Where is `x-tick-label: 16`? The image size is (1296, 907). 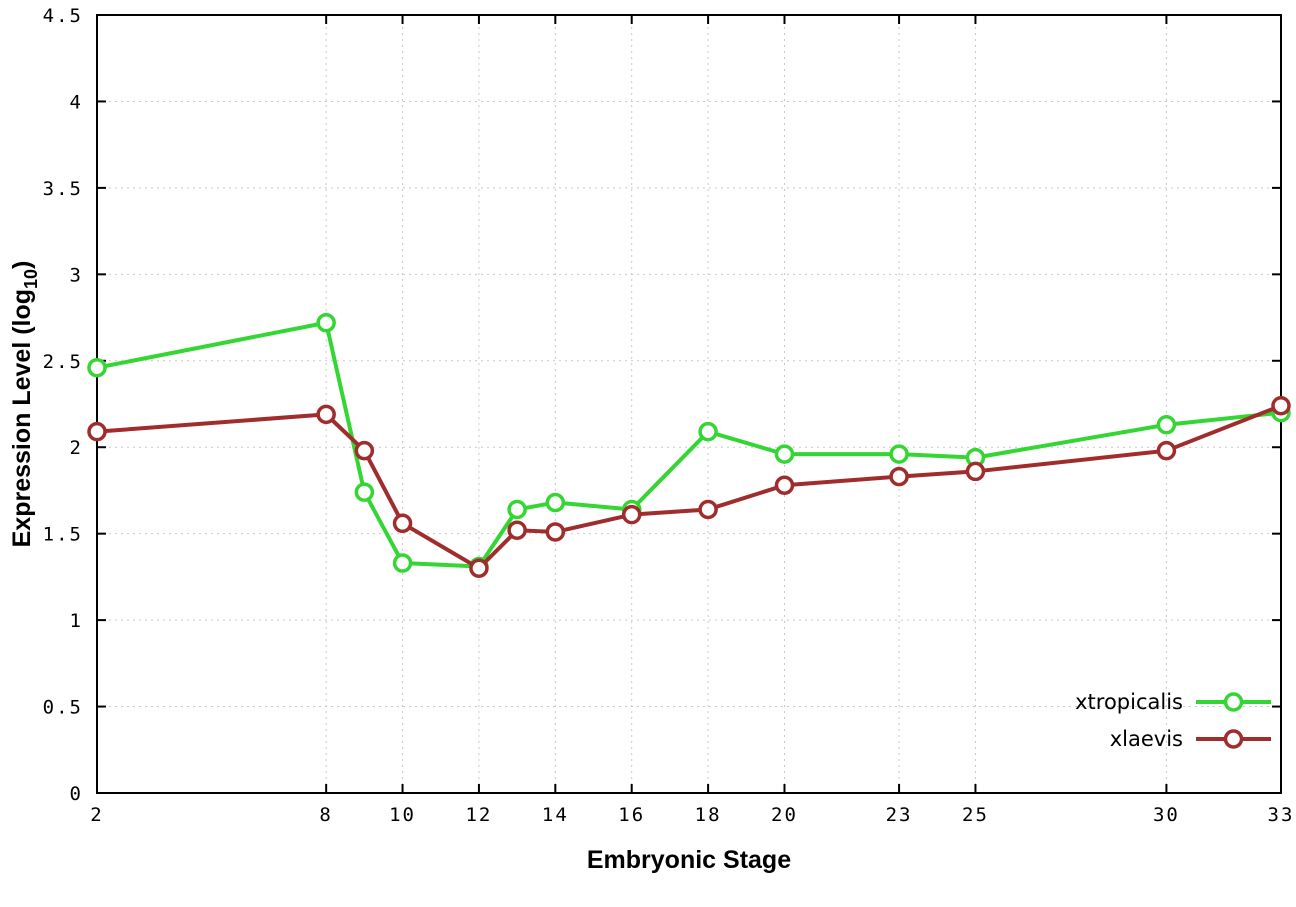 x-tick-label: 16 is located at coordinates (631, 815).